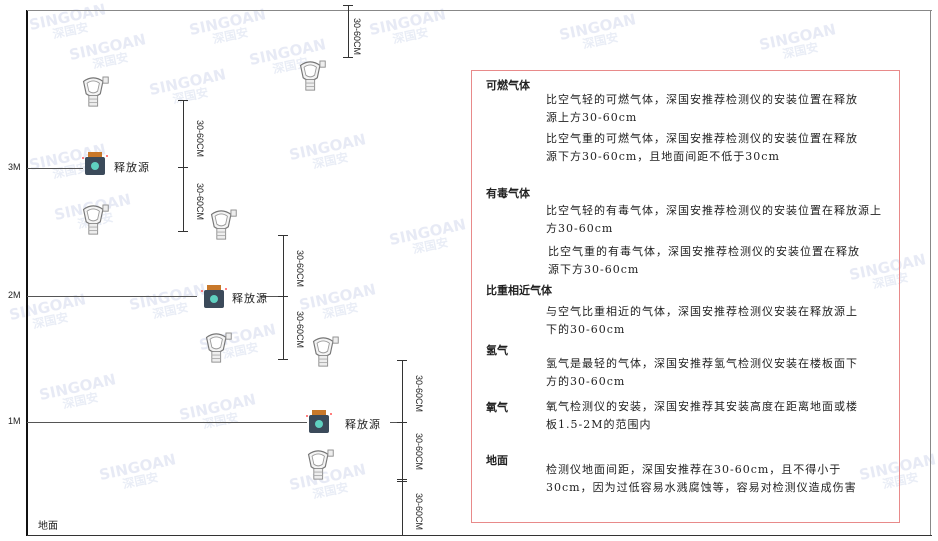  Describe the element at coordinates (508, 193) in the screenshot. I see `toxic-title: 有毒气体` at that location.